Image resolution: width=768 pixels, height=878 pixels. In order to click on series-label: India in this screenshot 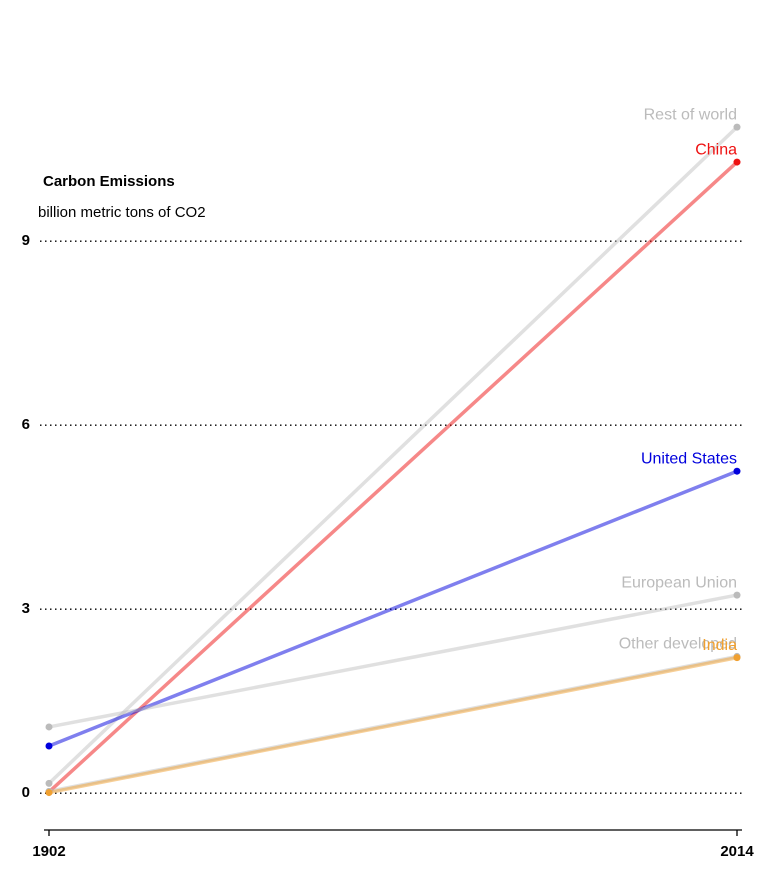, I will do `click(719, 645)`.